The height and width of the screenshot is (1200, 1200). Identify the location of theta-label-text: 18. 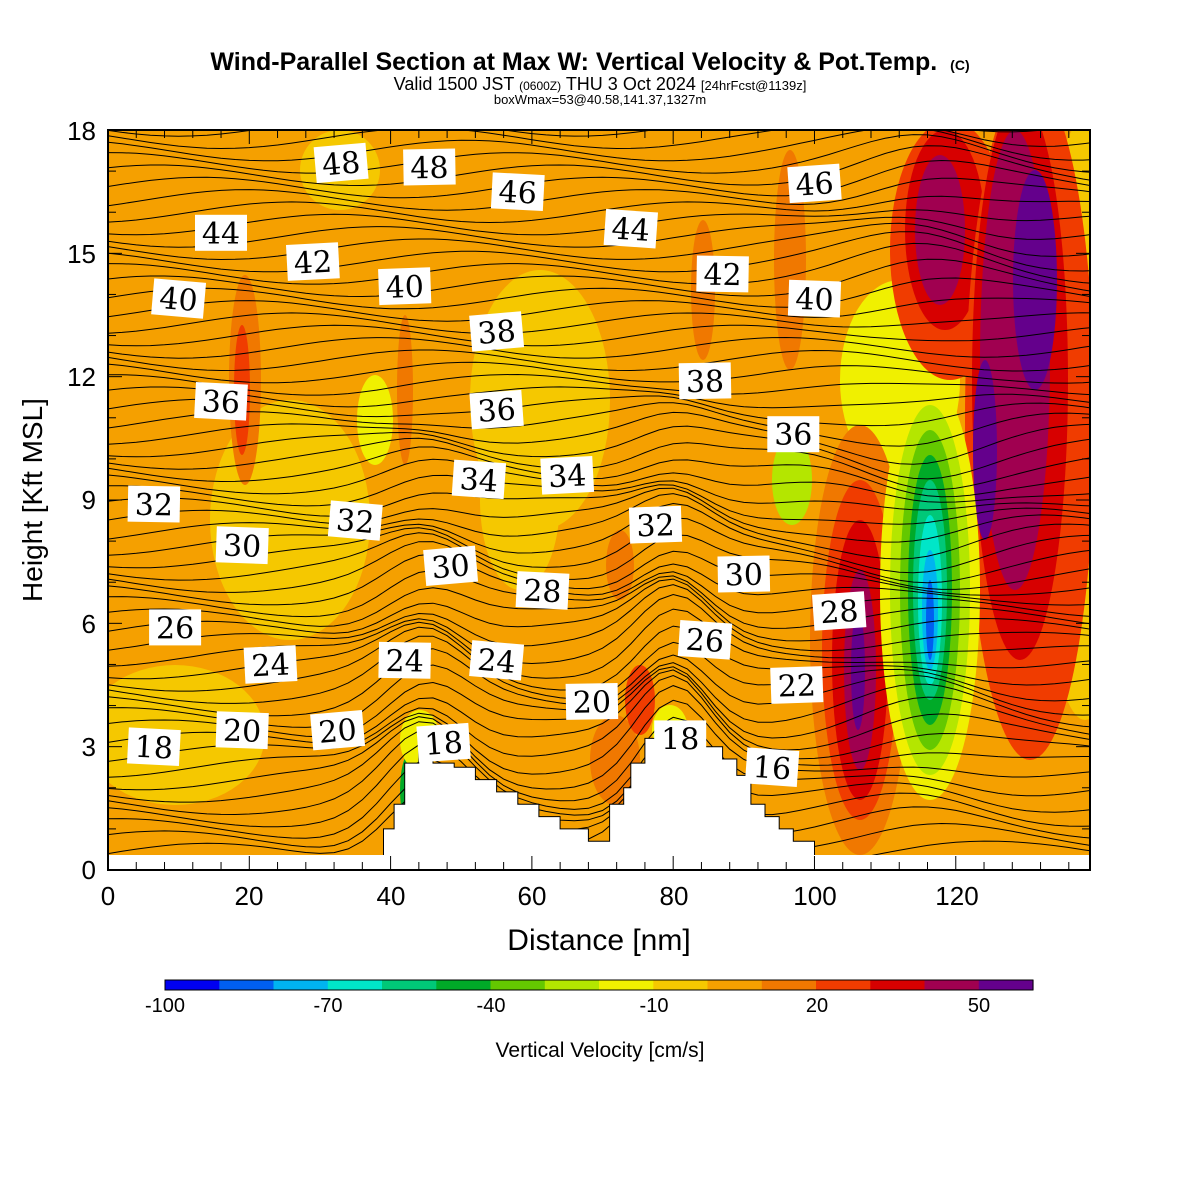
(154, 748).